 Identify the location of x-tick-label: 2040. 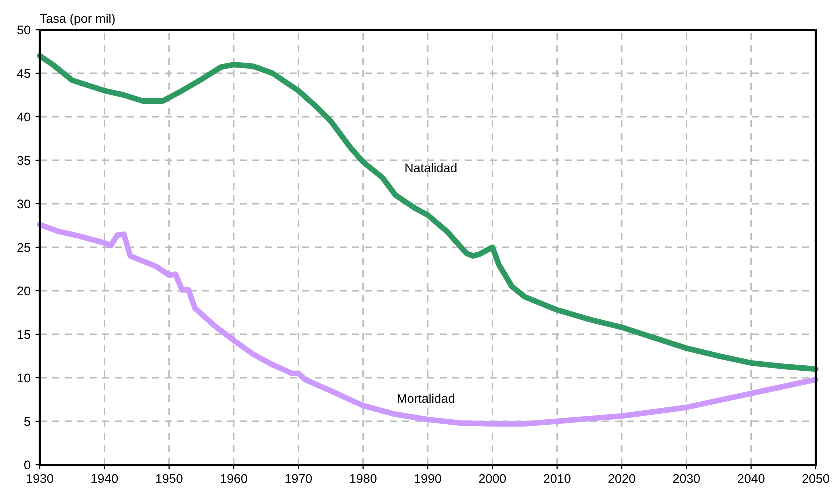
(751, 479).